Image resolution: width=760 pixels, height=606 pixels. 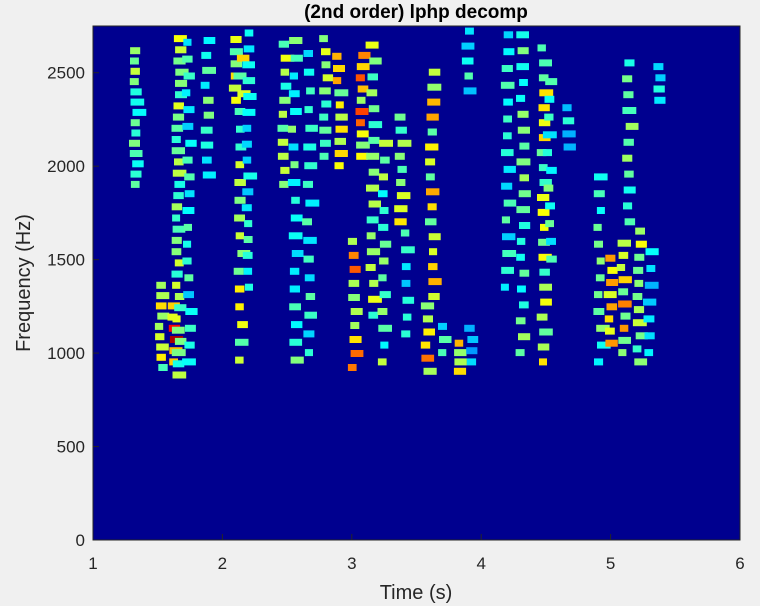 I want to click on y-axis-label: Frequency (Hz), so click(x=24, y=283).